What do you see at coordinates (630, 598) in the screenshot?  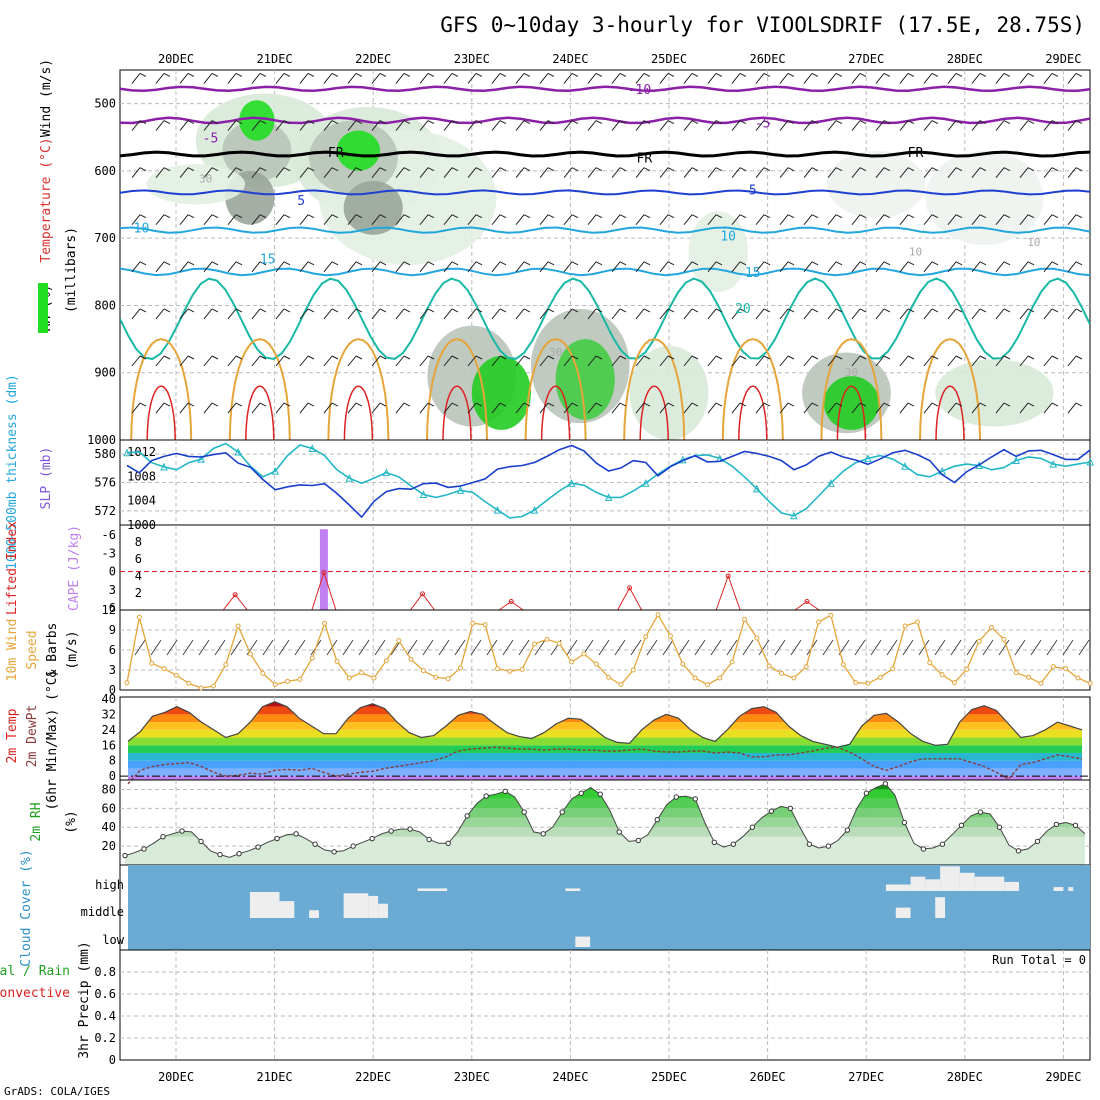 I see `li-peak-line` at bounding box center [630, 598].